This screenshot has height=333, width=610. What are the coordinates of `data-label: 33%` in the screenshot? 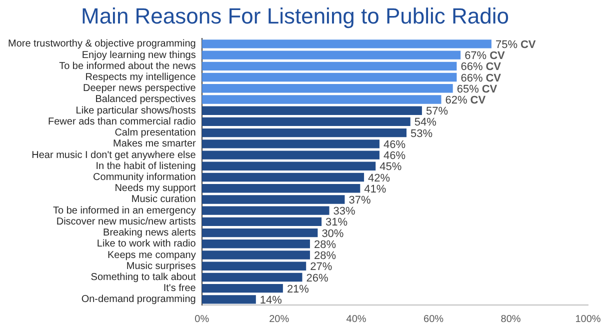 It's located at (344, 212).